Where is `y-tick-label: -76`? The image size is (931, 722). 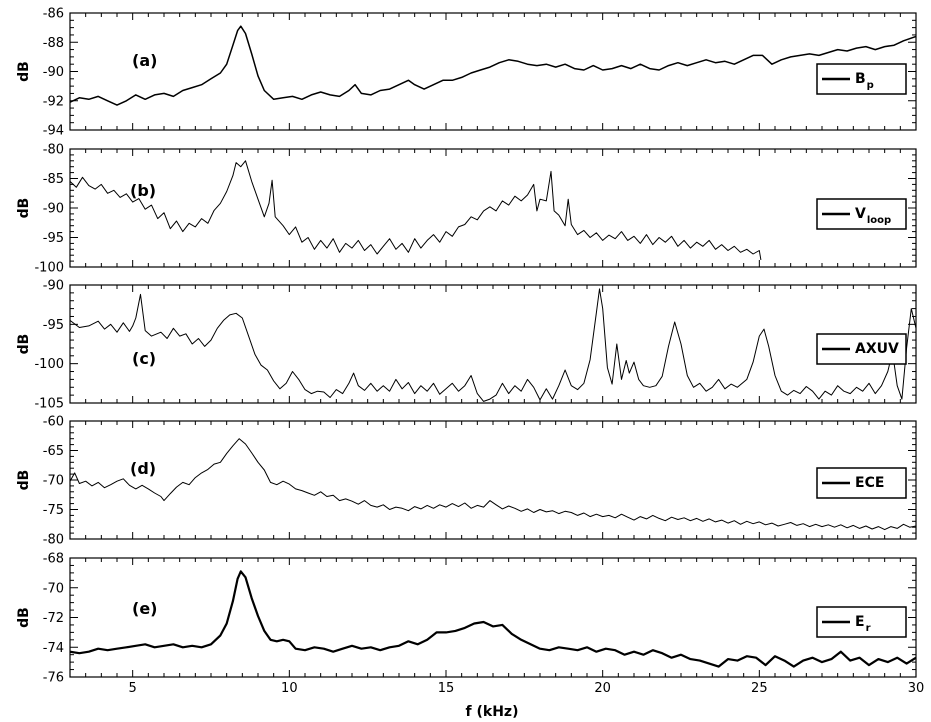 y-tick-label: -76 is located at coordinates (53, 678).